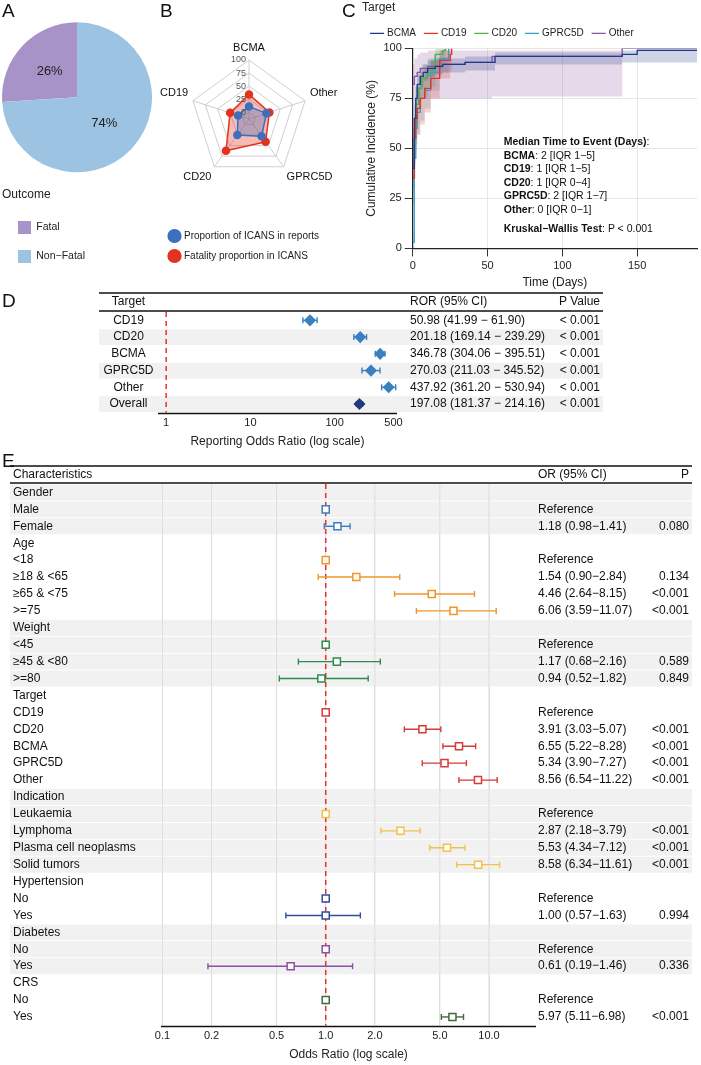 This screenshot has height=1065, width=701. Describe the element at coordinates (9, 300) in the screenshot. I see `chart-title: D` at that location.